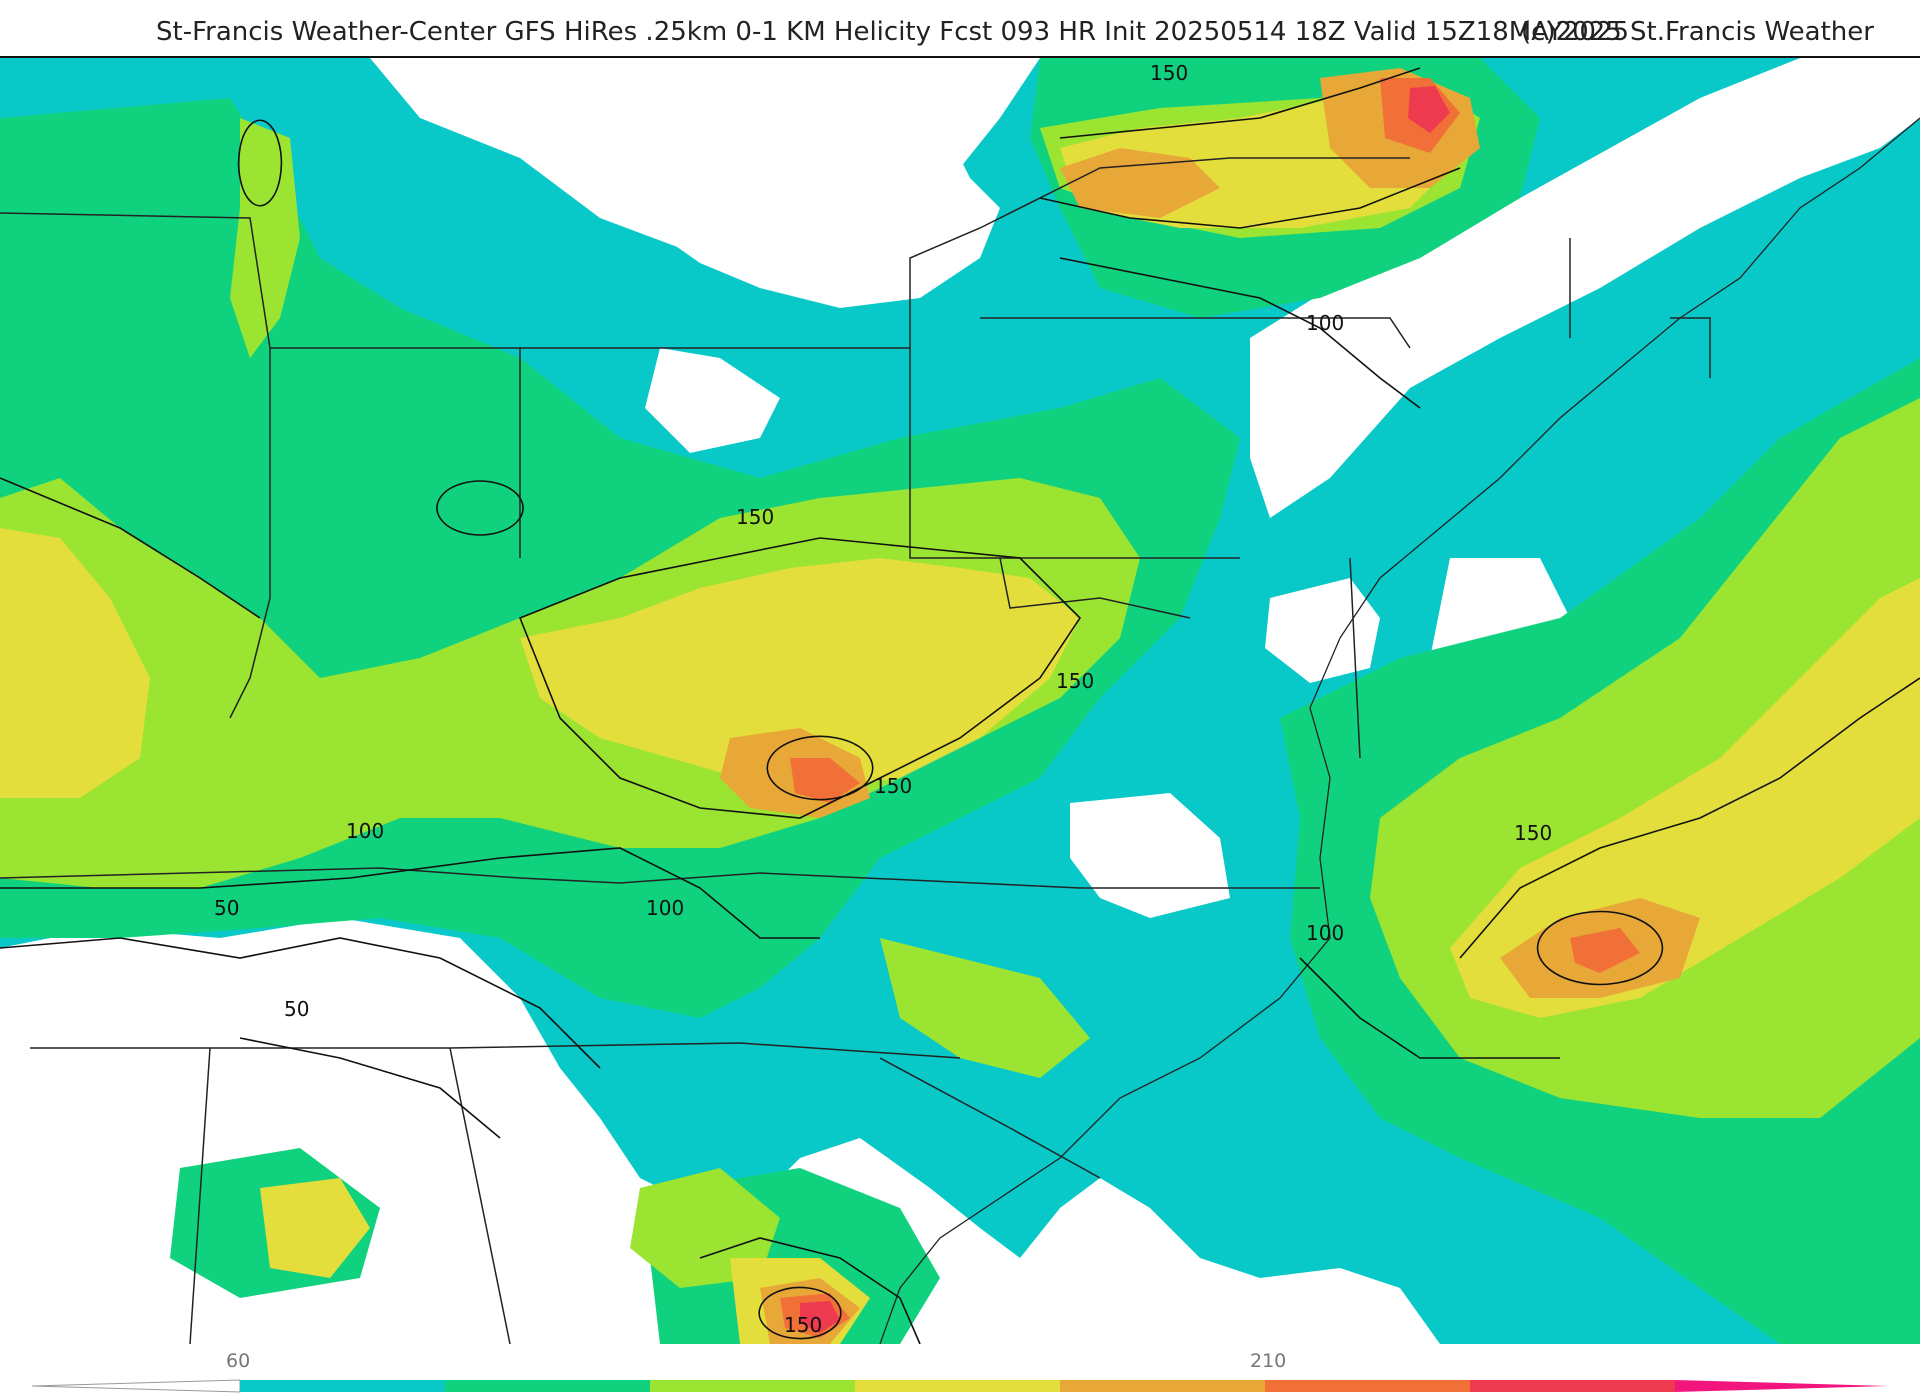  I want to click on contour-label-100-west: 100, so click(365, 831).